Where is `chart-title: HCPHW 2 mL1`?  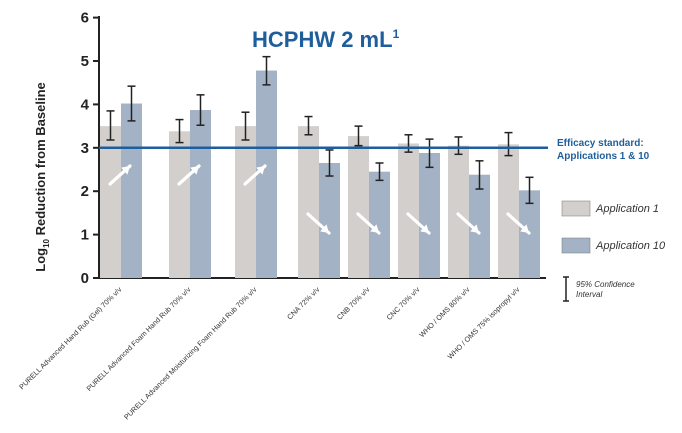
chart-title: HCPHW 2 mL1 is located at coordinates (326, 39).